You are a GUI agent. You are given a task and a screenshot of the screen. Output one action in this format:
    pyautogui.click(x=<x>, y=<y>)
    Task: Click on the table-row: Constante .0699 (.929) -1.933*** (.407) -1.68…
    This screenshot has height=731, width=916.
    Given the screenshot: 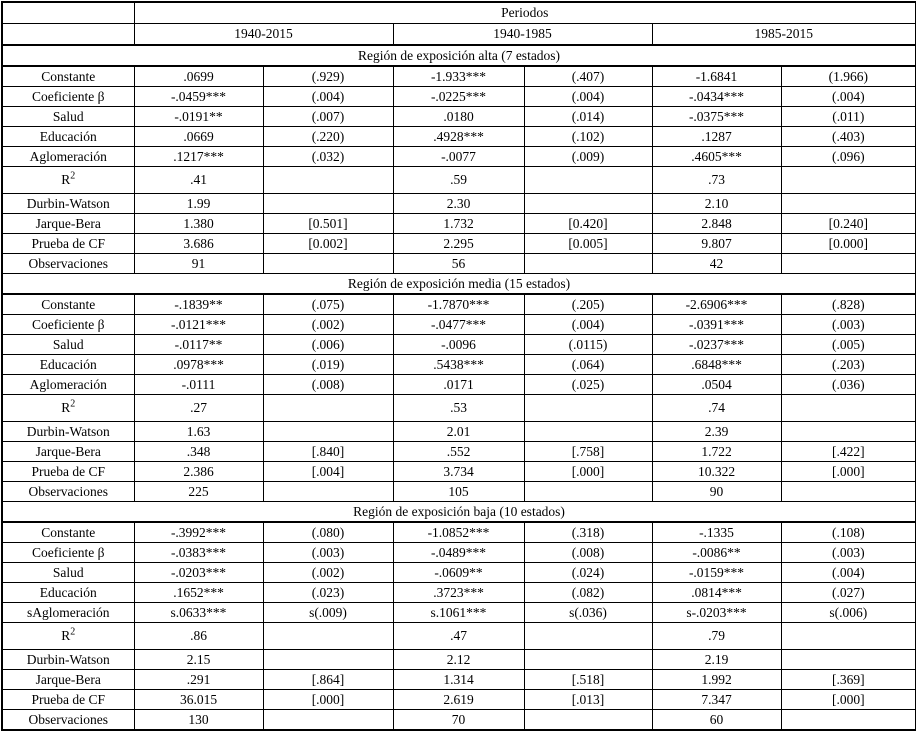 What is the action you would take?
    pyautogui.click(x=458, y=76)
    